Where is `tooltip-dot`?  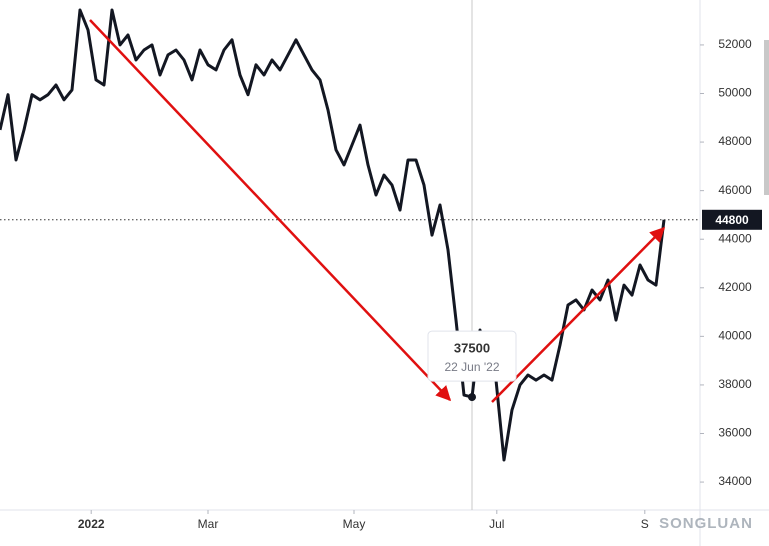
tooltip-dot is located at coordinates (472, 397).